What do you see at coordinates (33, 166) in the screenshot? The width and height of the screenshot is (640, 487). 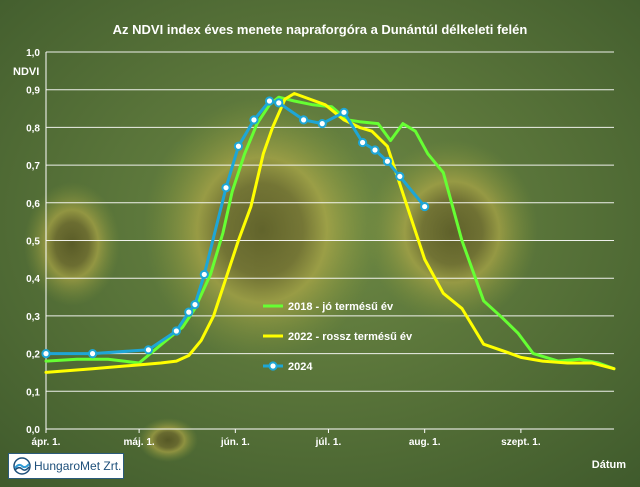 I see `y-tick-label: 0,7` at bounding box center [33, 166].